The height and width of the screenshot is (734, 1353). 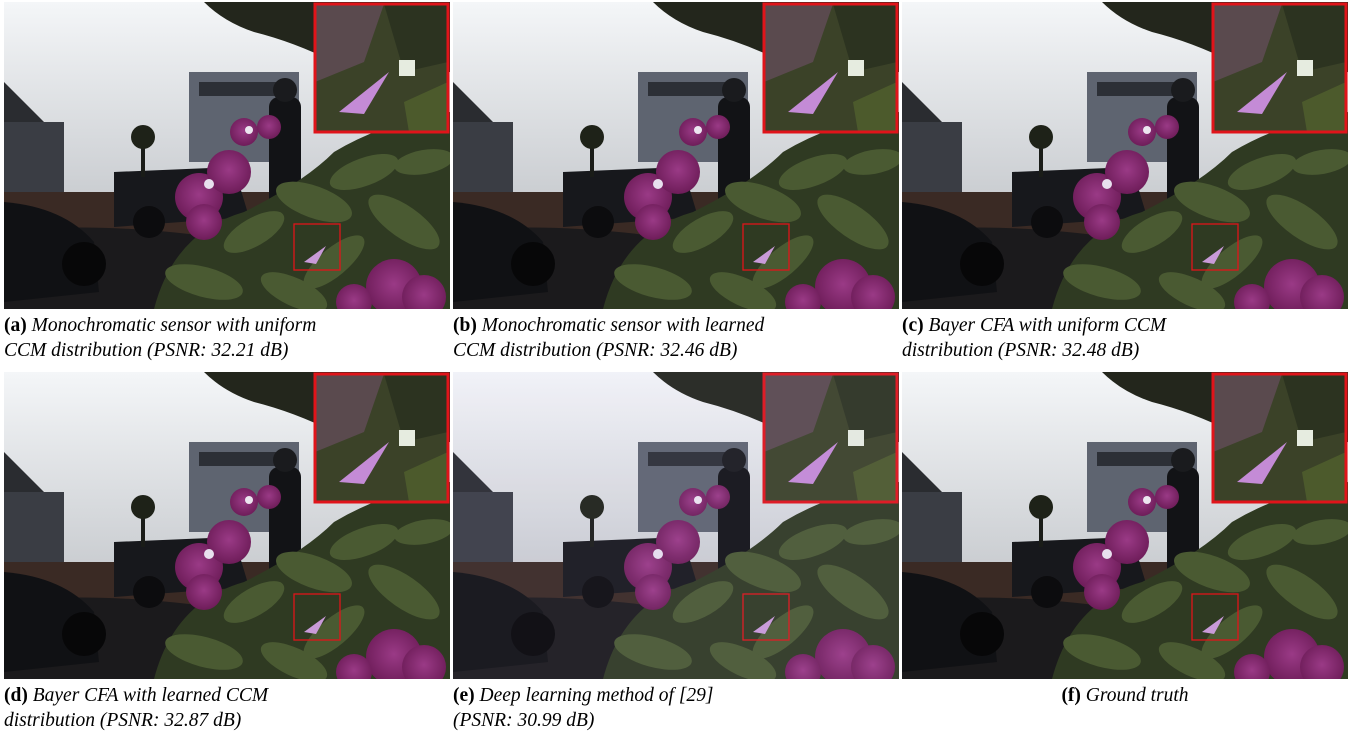 What do you see at coordinates (174, 325) in the screenshot?
I see `caption-text: Monochromatic sensor with uniform` at bounding box center [174, 325].